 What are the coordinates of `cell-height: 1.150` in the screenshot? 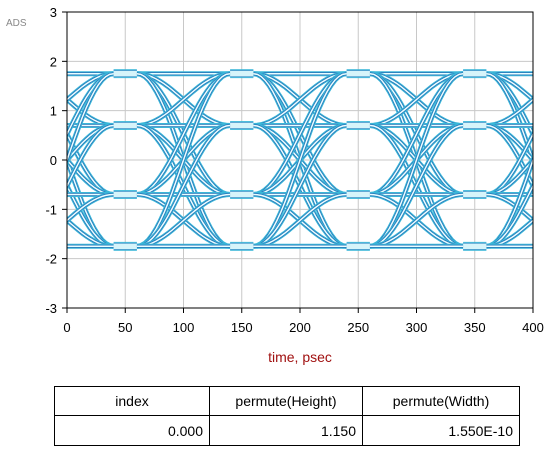 It's located at (286, 430).